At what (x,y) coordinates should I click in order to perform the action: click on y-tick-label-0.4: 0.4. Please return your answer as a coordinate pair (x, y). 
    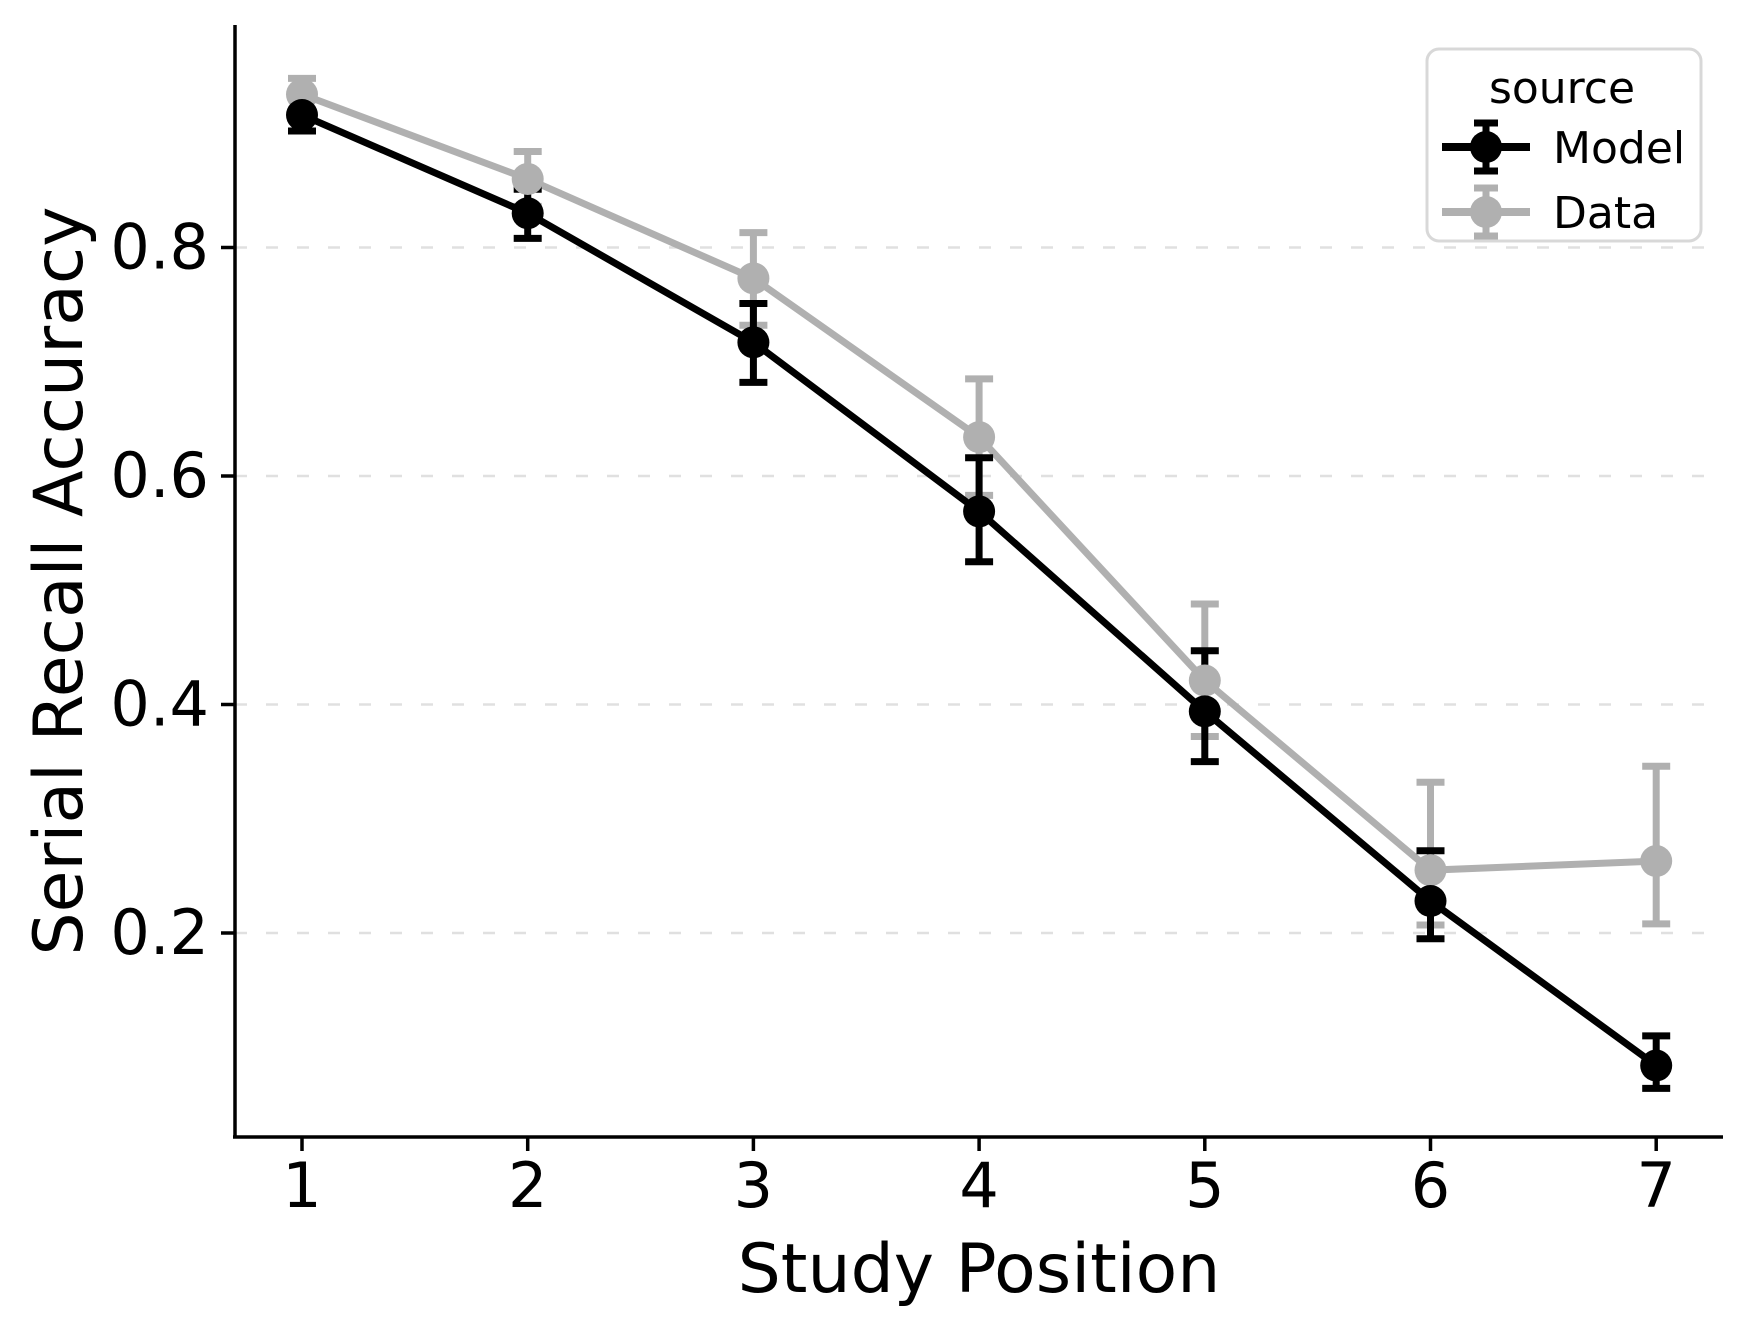
    Looking at the image, I should click on (159, 704).